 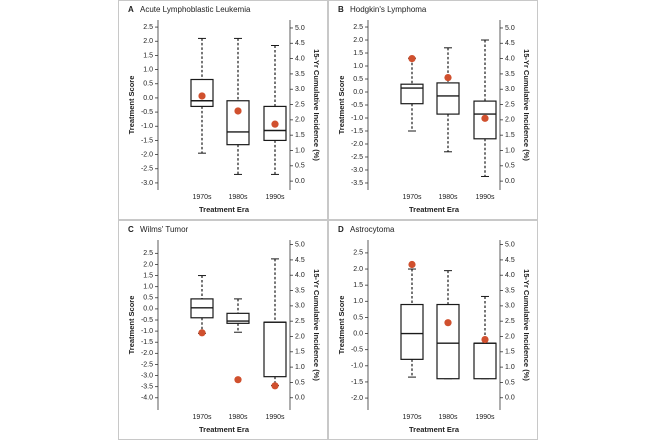 What do you see at coordinates (164, 229) in the screenshot?
I see `panel-title: Wilms' Tumor` at bounding box center [164, 229].